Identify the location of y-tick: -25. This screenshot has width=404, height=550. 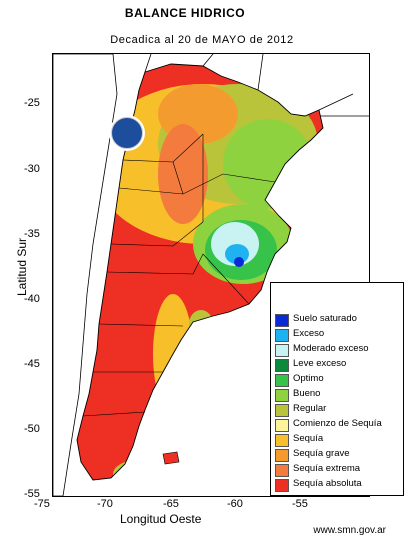
(32, 103).